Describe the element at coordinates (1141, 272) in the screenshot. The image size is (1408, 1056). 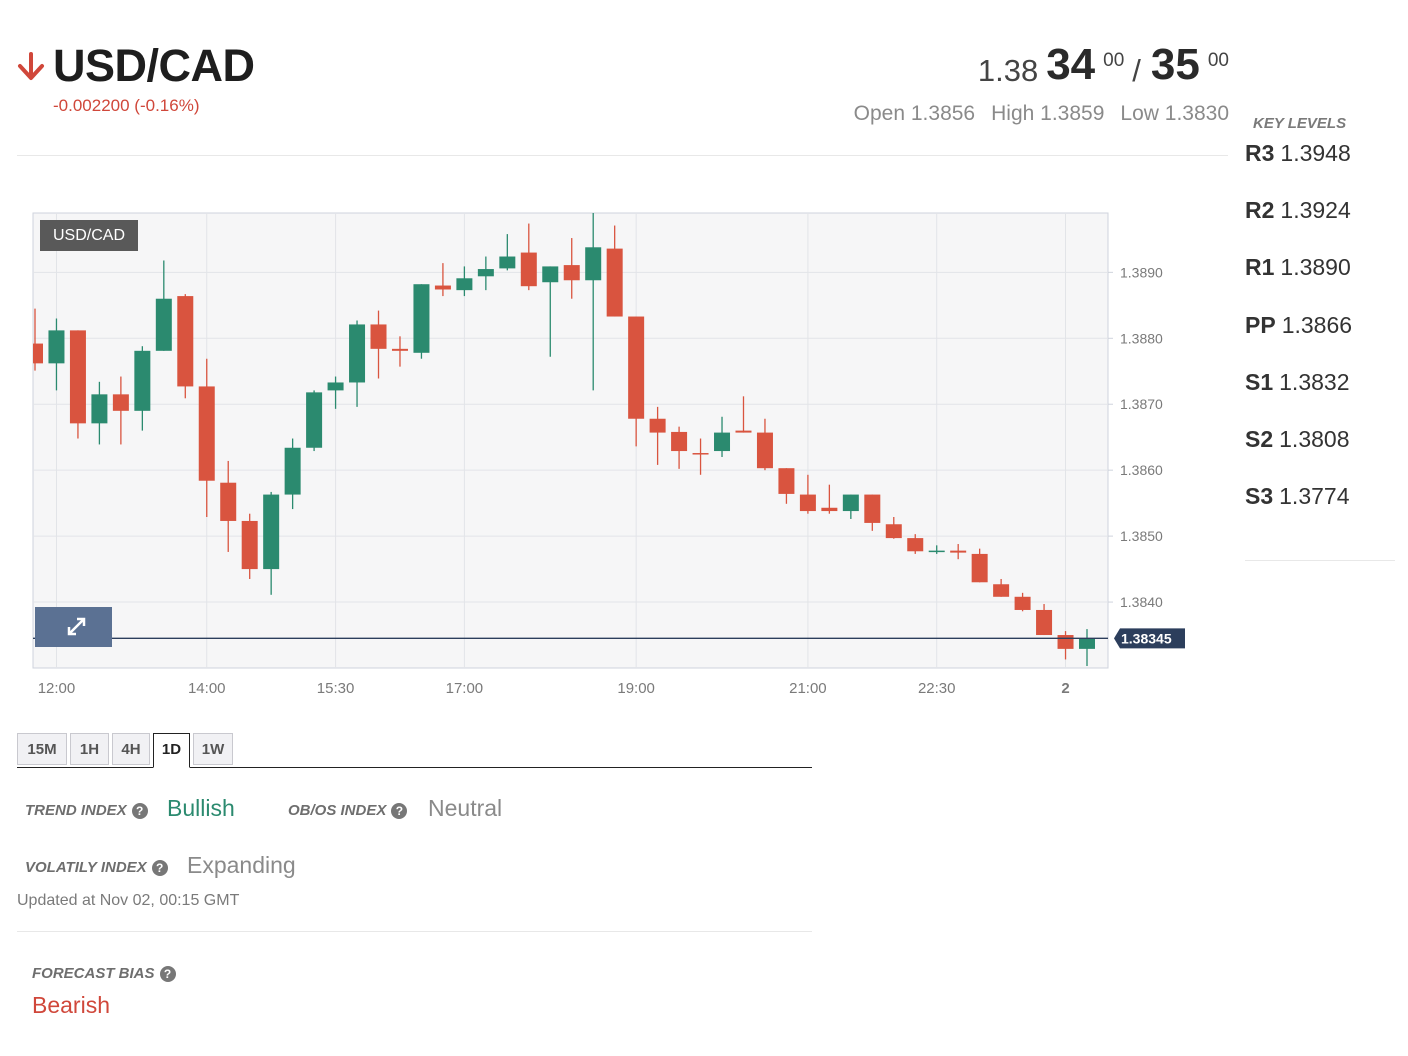
I see `y-tick-label: 1.3890` at that location.